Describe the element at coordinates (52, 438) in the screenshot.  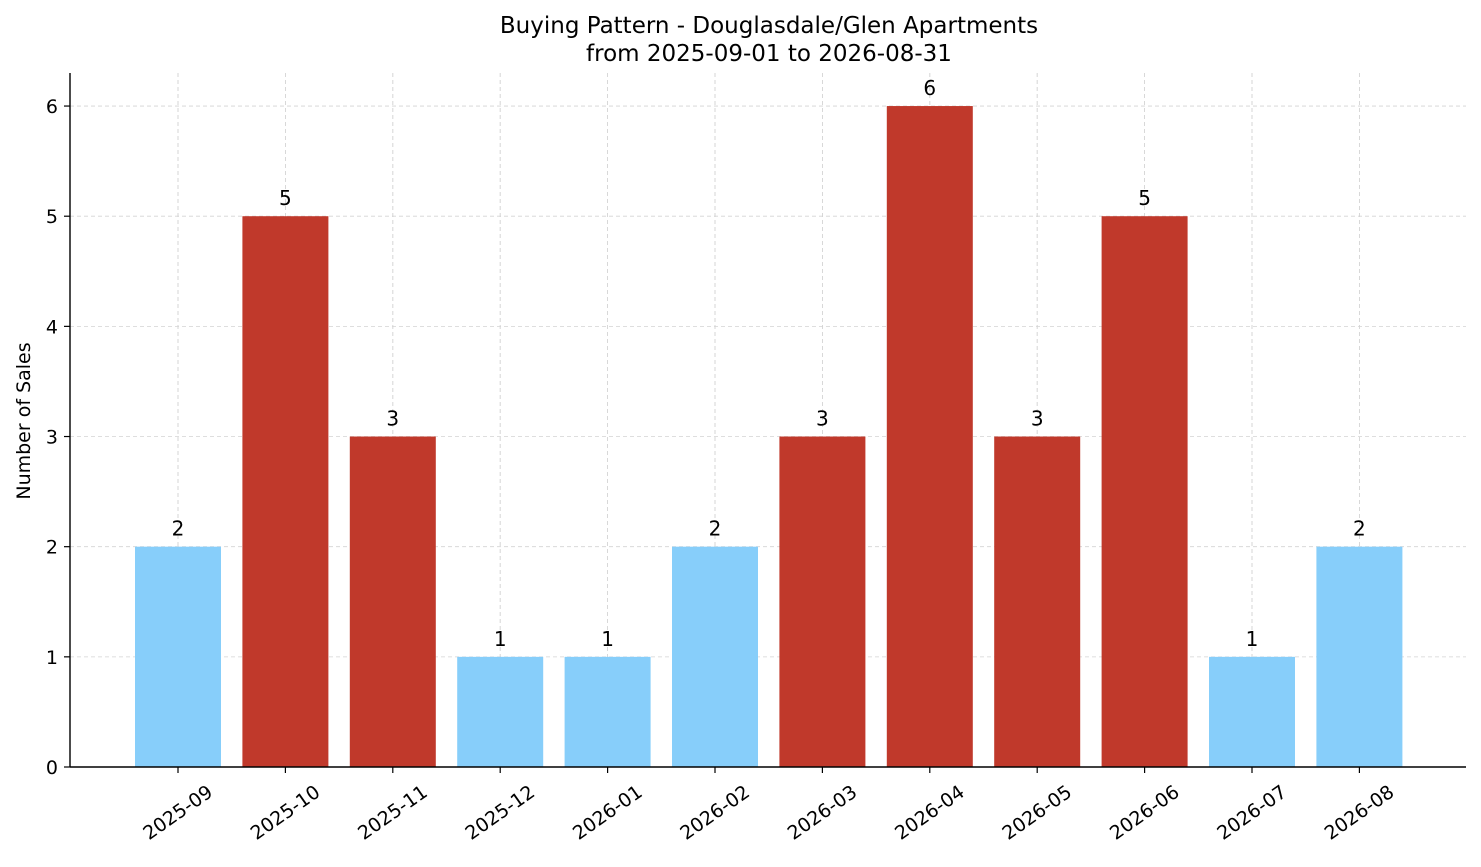
I see `y-tick-label: 3` at that location.